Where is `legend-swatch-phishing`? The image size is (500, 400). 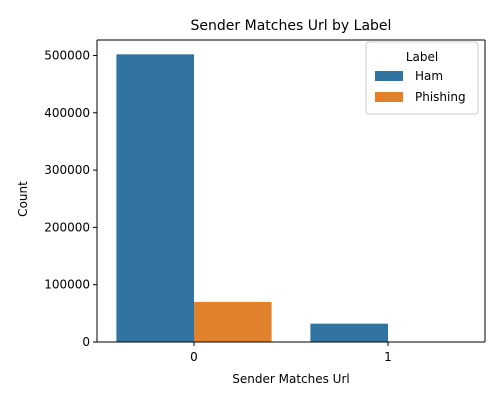 legend-swatch-phishing is located at coordinates (389, 97).